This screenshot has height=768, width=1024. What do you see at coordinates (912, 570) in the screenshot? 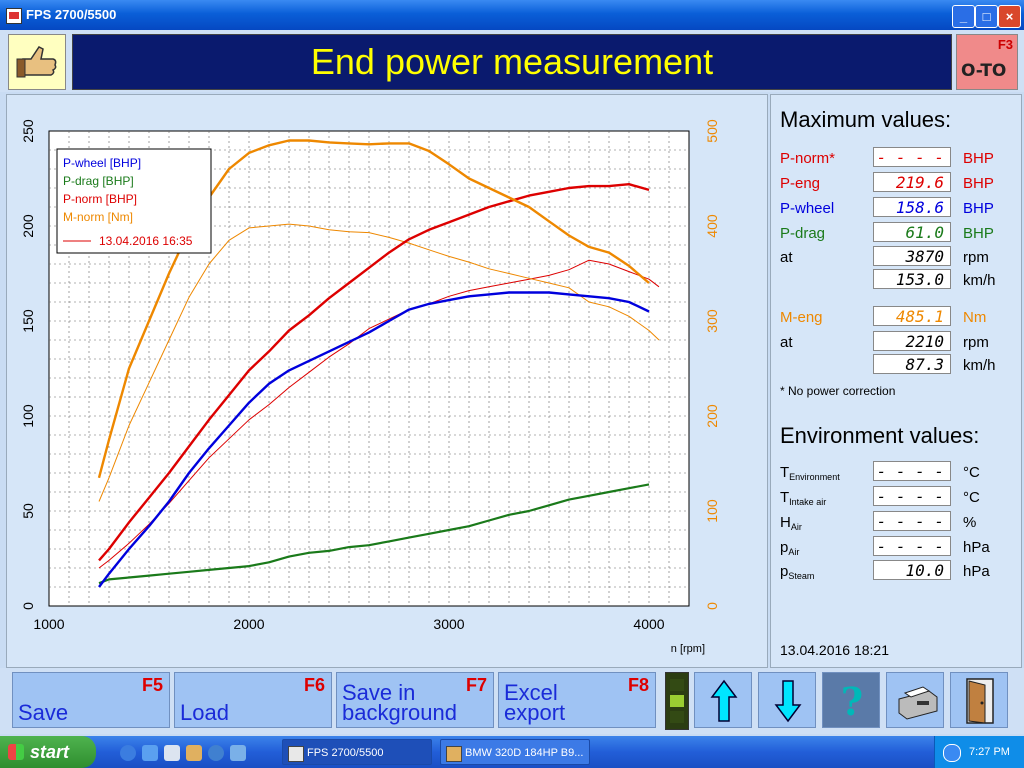
I see `environment-value: 10.0` at bounding box center [912, 570].